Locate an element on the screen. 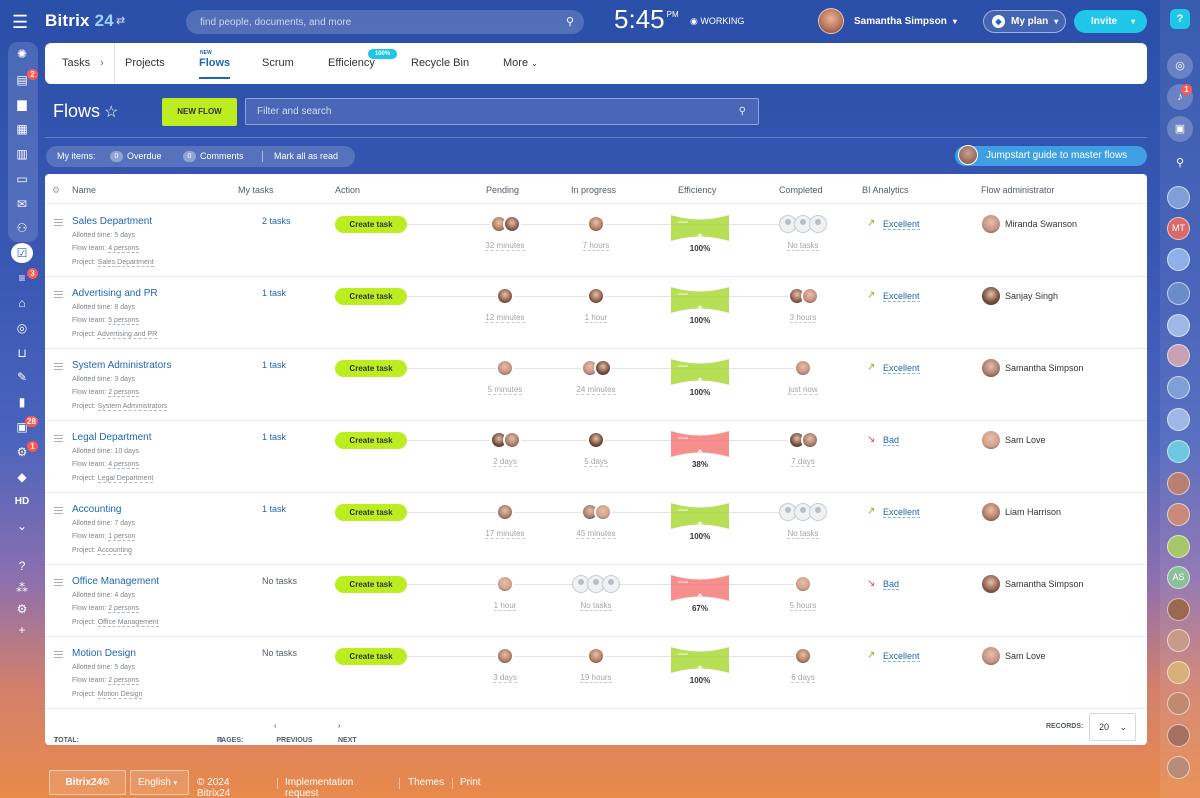 The width and height of the screenshot is (1200, 798). pending-time: 12 minutes is located at coordinates (505, 318).